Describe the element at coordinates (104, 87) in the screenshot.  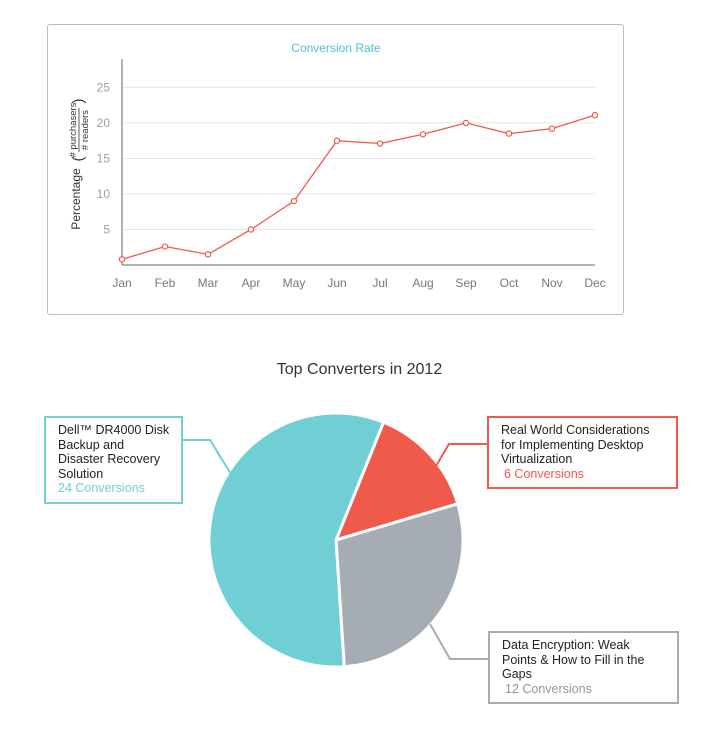
I see `y-tick-label: 25` at that location.